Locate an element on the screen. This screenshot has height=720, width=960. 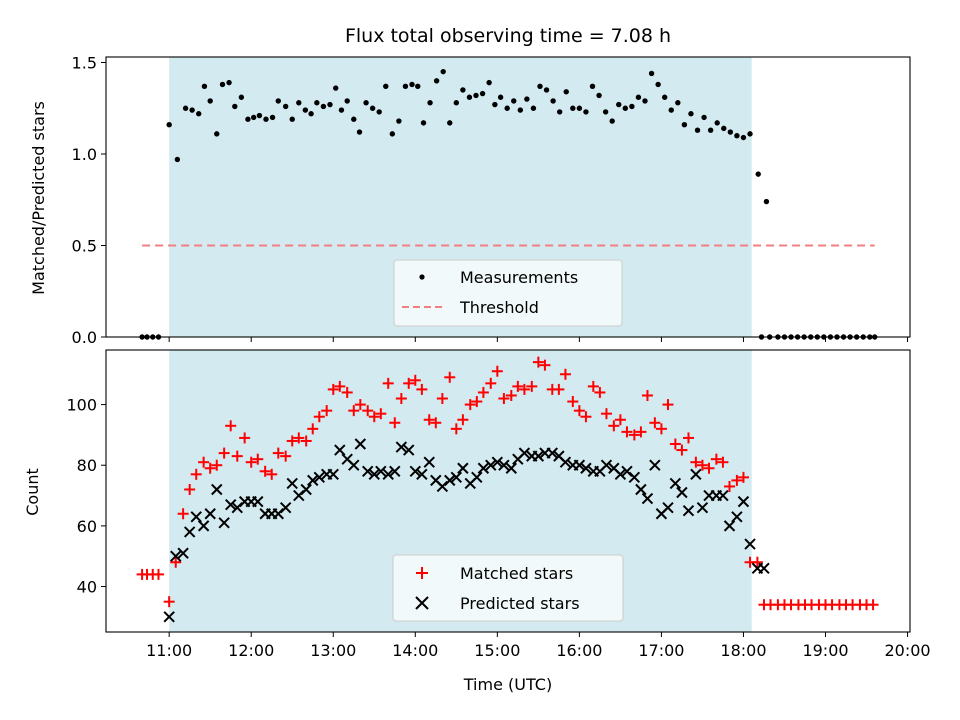
legend-measurements-marker is located at coordinates (422, 277).